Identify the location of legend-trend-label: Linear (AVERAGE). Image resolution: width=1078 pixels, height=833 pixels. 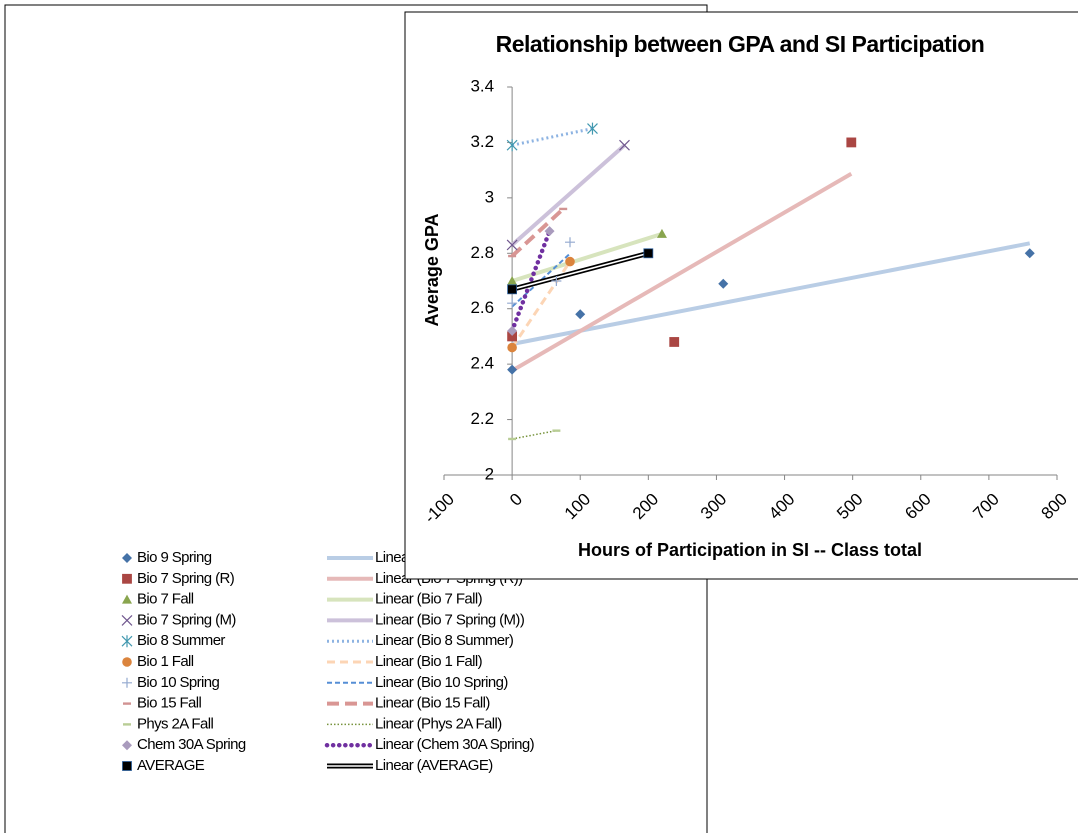
(434, 765).